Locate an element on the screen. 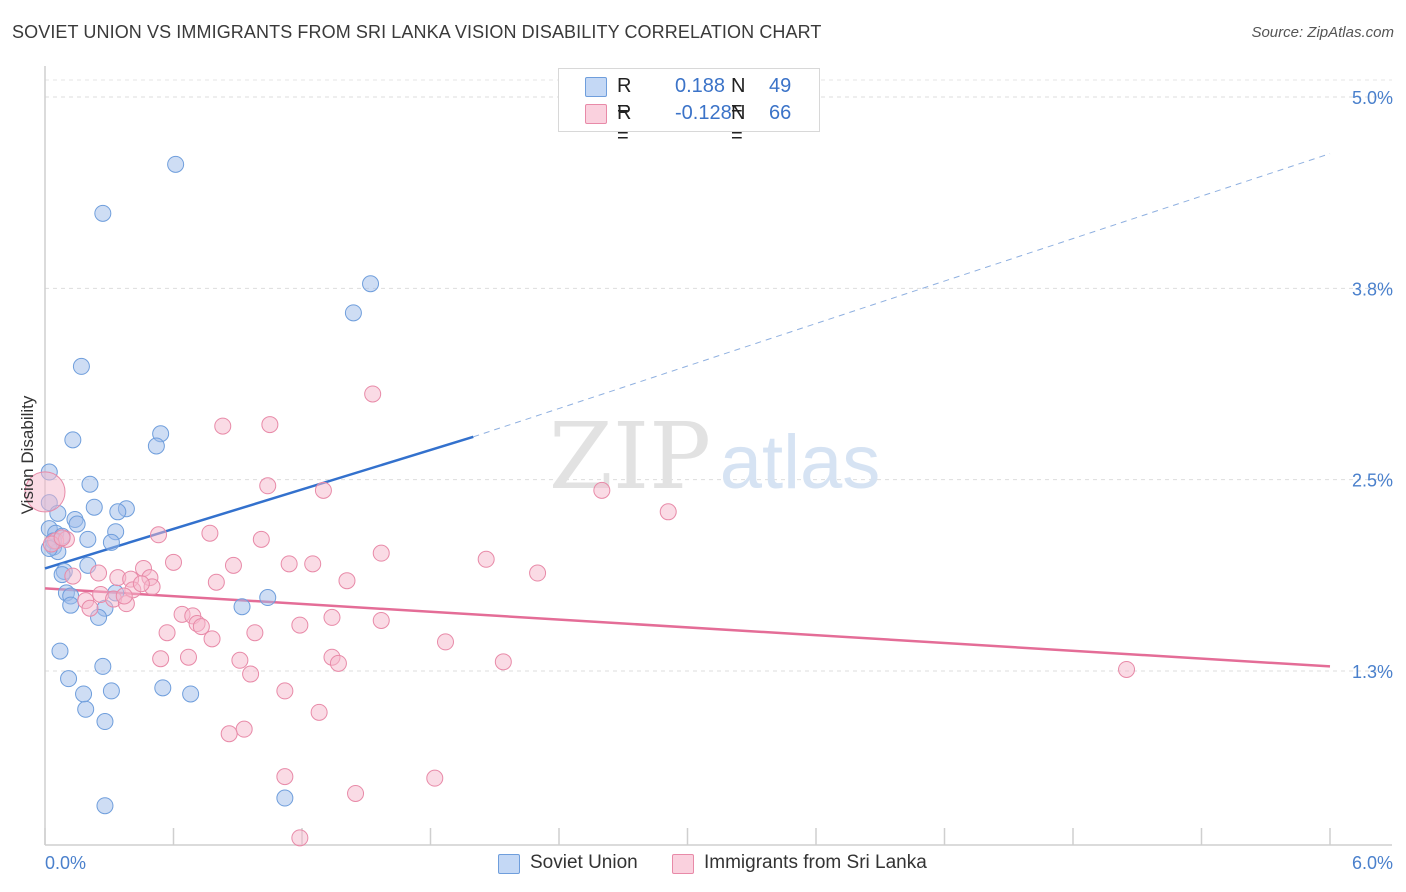 This screenshot has height=892, width=1406. sri-lanka-trendline is located at coordinates (687, 627).